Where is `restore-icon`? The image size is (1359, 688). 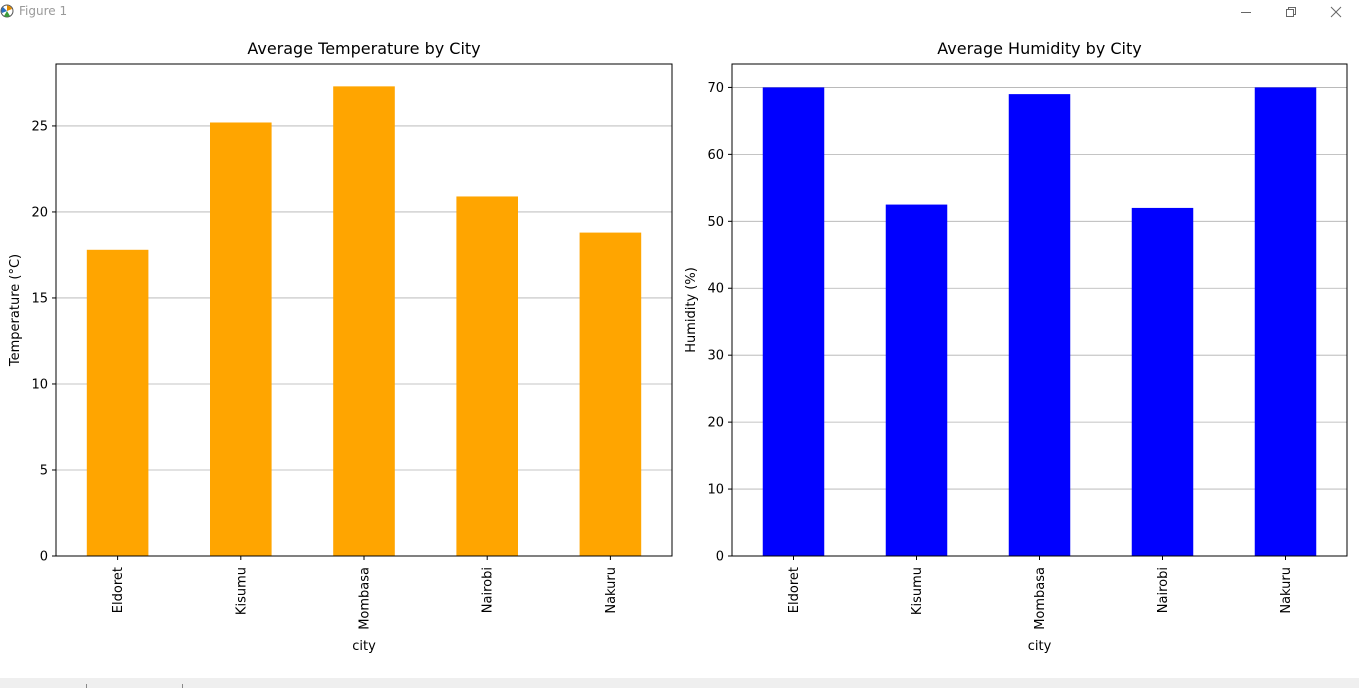
restore-icon is located at coordinates (1291, 12).